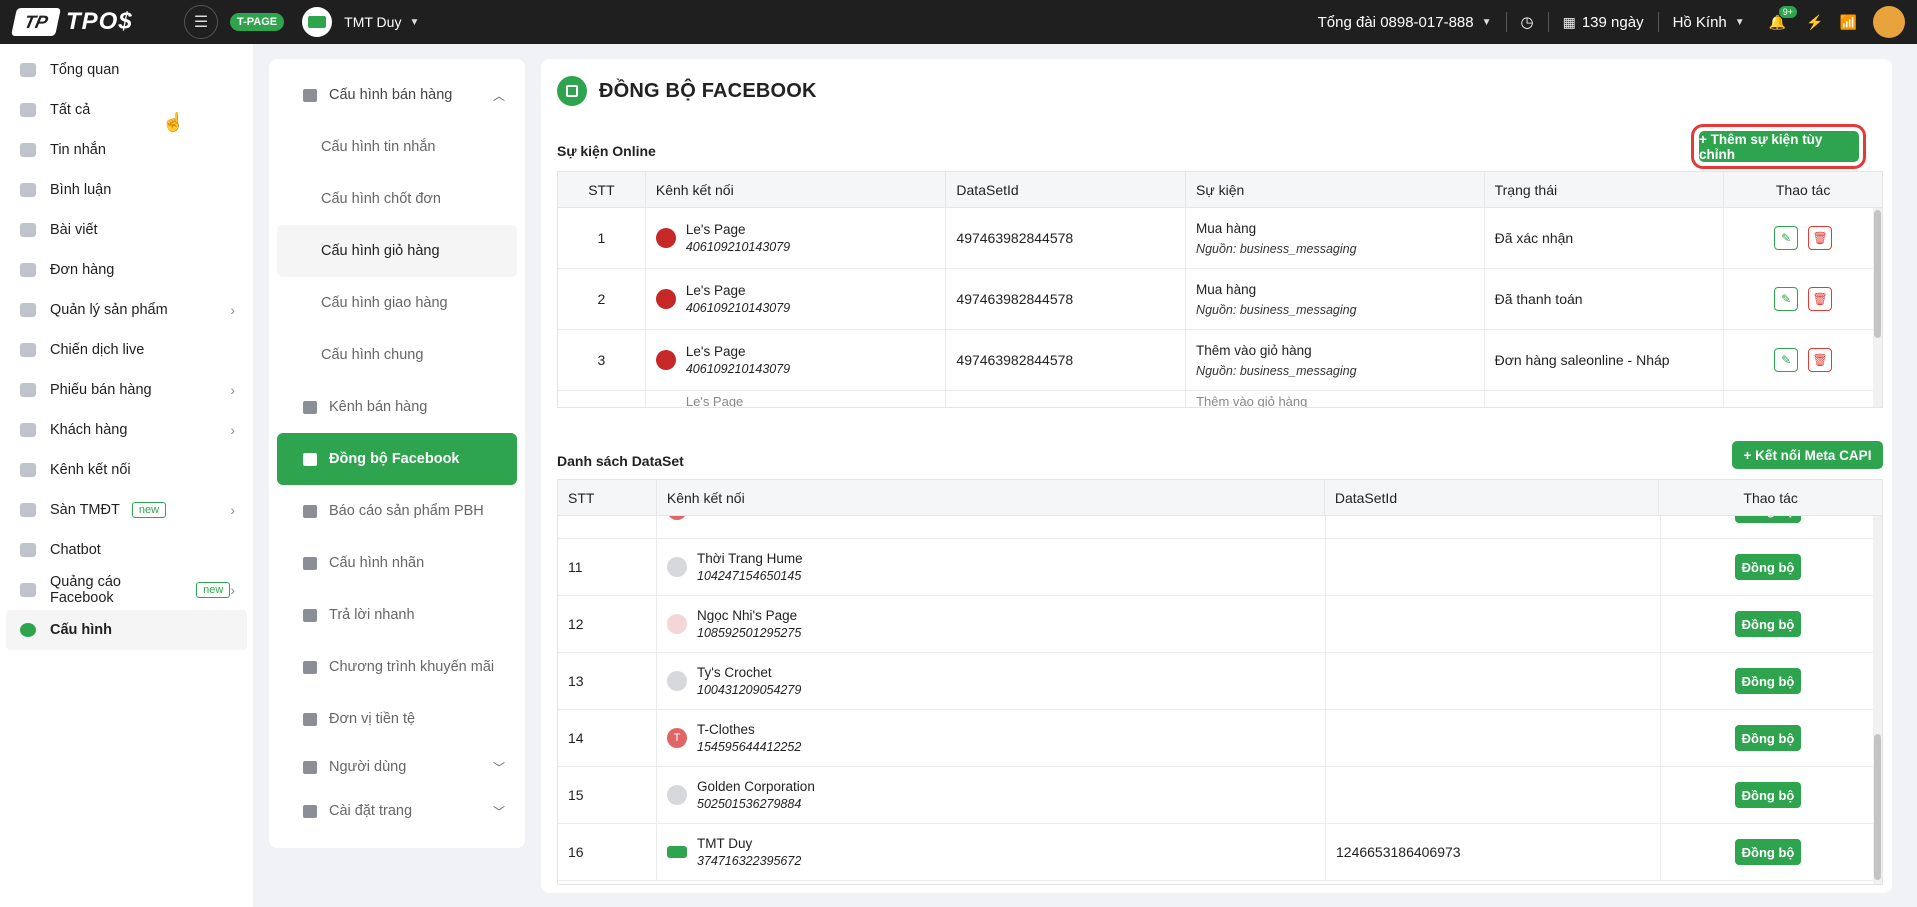  Describe the element at coordinates (310, 615) in the screenshot. I see `chat-icon` at that location.